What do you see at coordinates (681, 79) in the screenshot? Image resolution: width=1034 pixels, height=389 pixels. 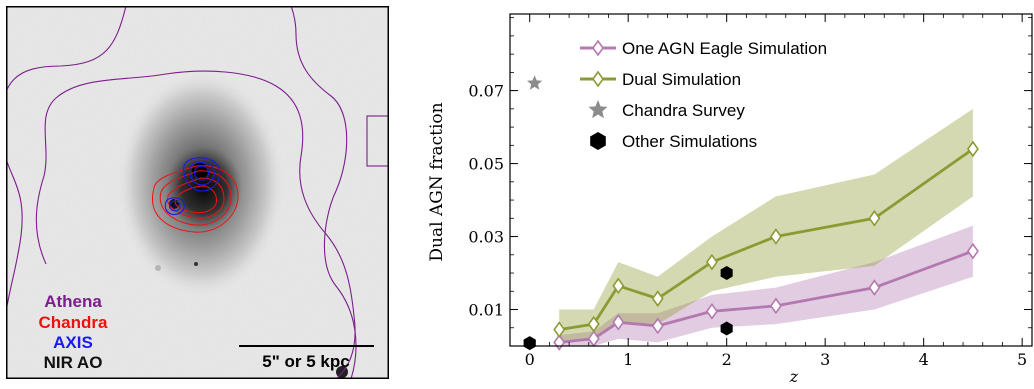 I see `legend-label-1: Dual Simulation` at bounding box center [681, 79].